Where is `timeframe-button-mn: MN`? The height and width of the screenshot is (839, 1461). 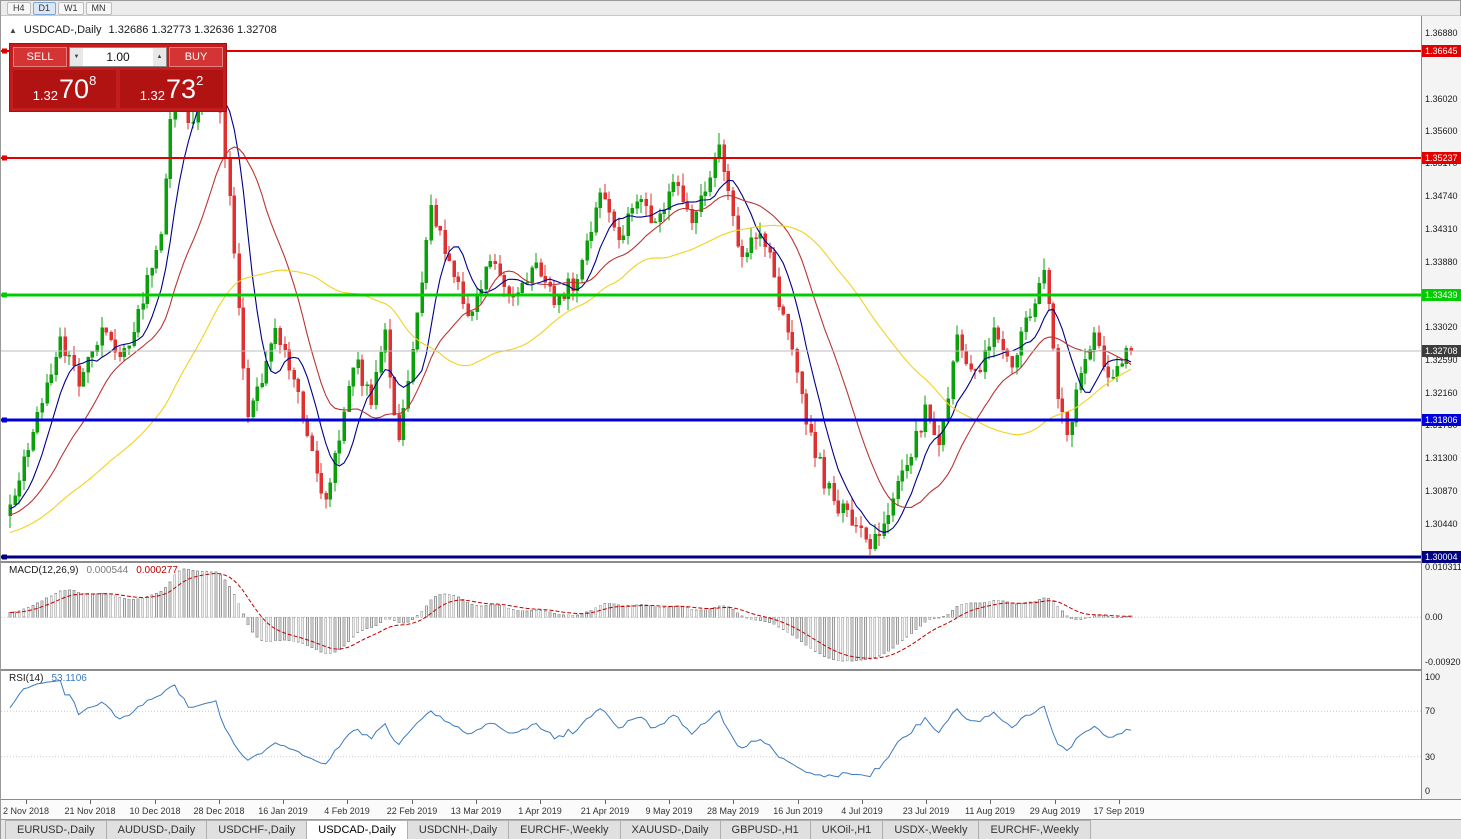
timeframe-button-mn: MN is located at coordinates (98, 8).